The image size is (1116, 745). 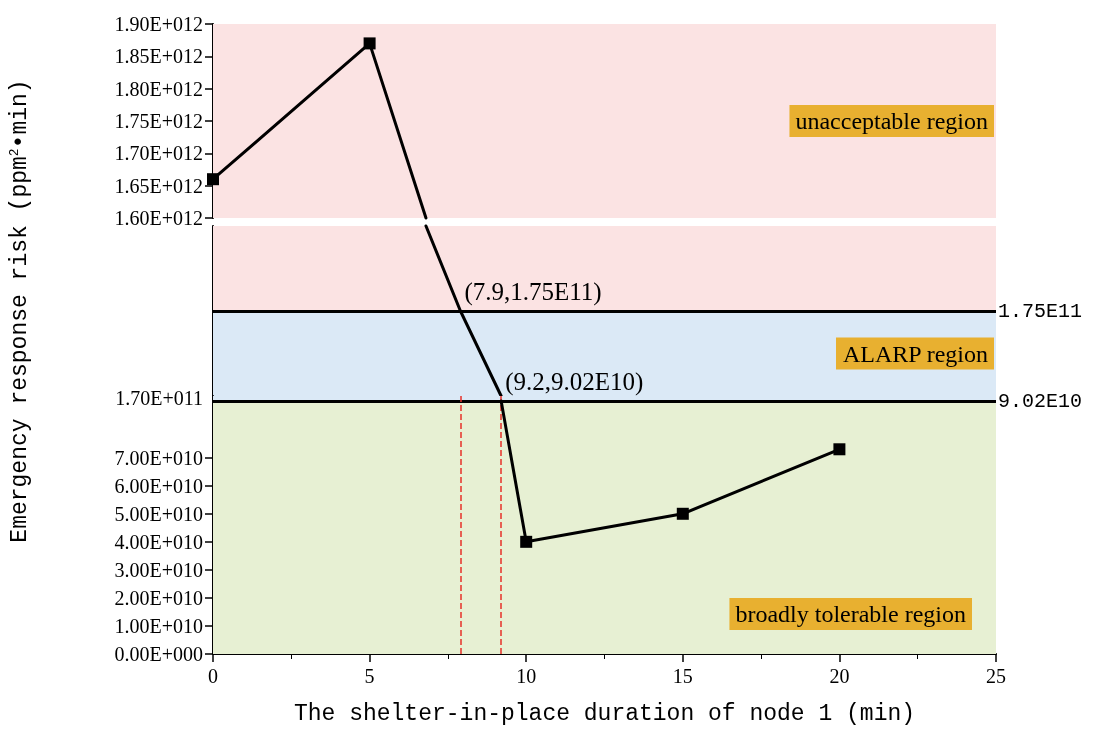 What do you see at coordinates (158, 569) in the screenshot?
I see `y-tick-label: 3.00E+010` at bounding box center [158, 569].